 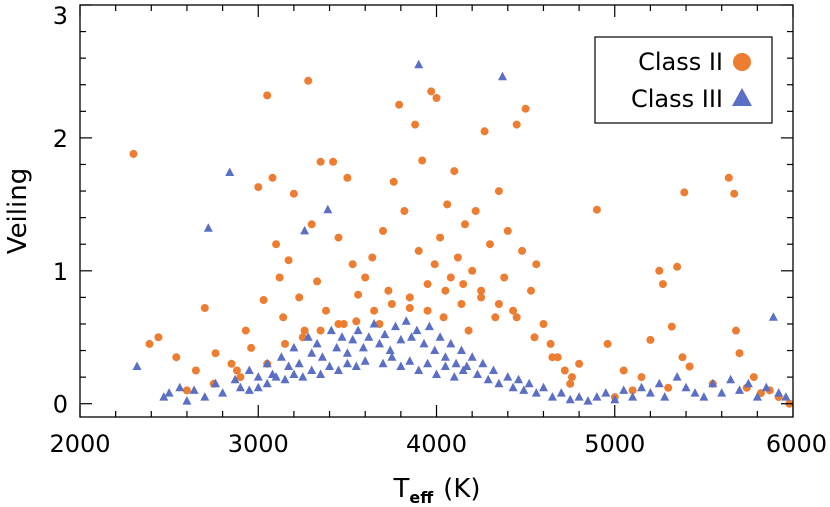 I want to click on y-tick-label: 2, so click(x=60, y=139).